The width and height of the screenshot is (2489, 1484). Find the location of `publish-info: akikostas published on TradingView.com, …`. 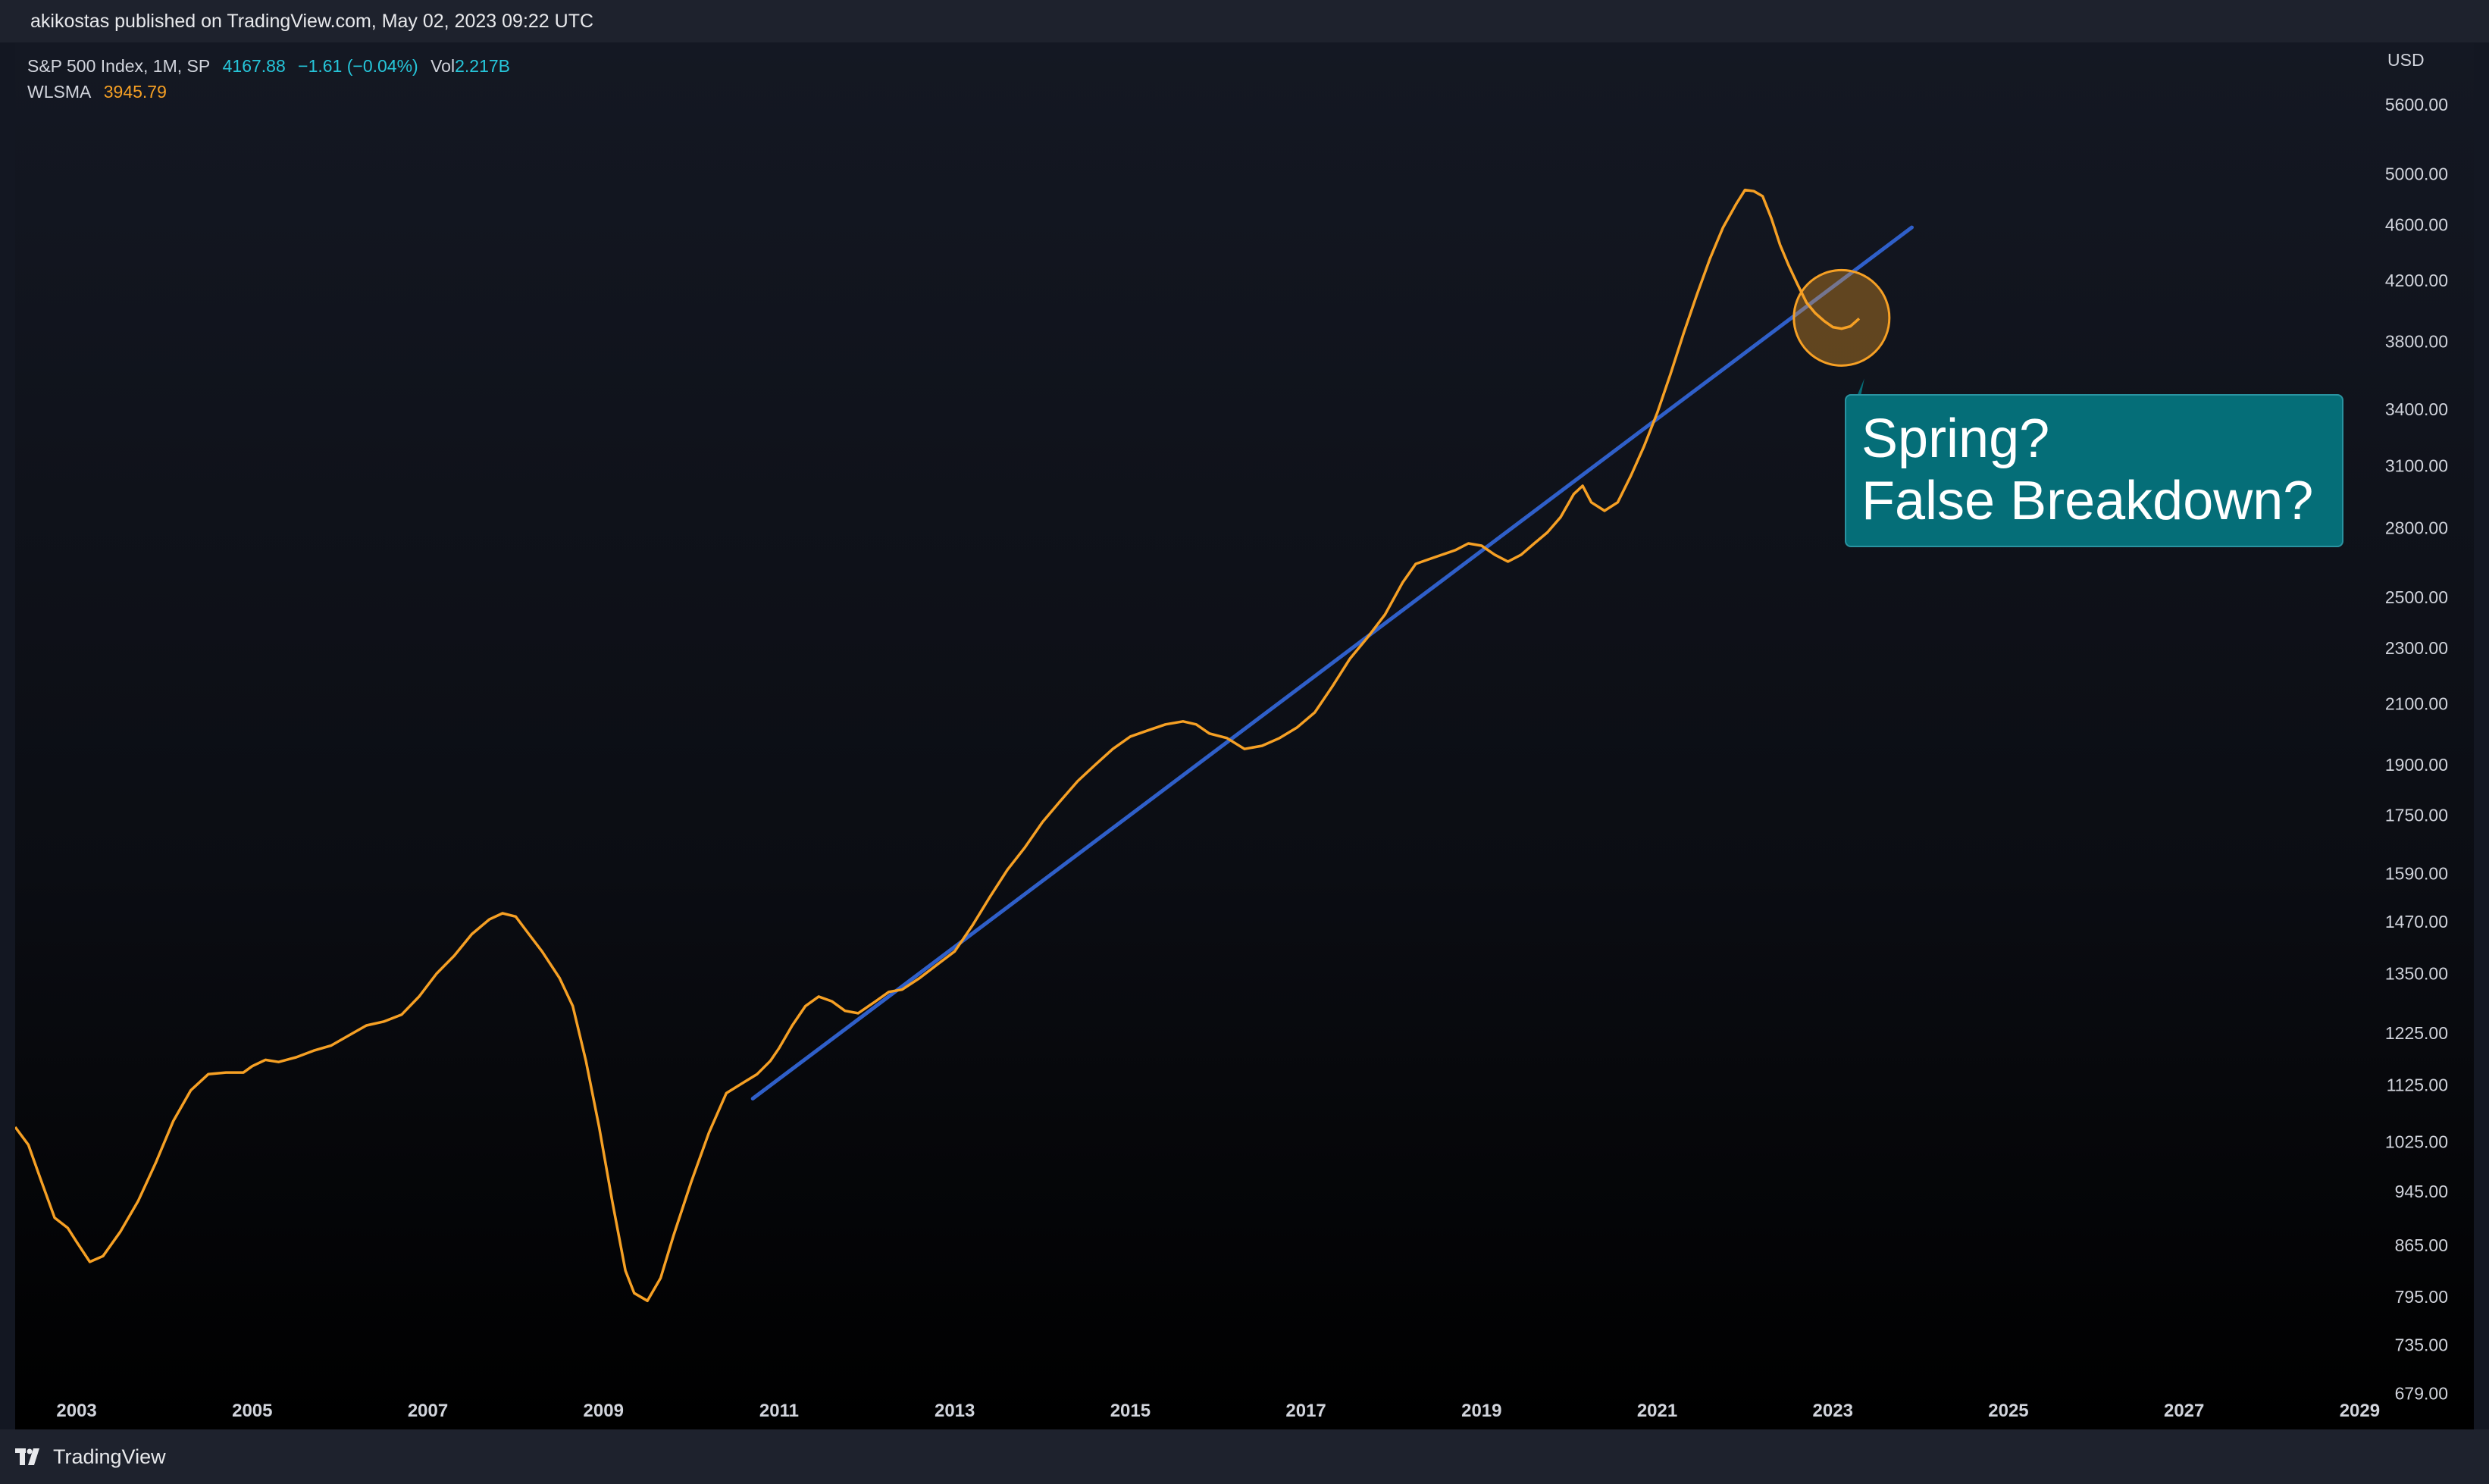

publish-info: akikostas published on TradingView.com, … is located at coordinates (312, 22).